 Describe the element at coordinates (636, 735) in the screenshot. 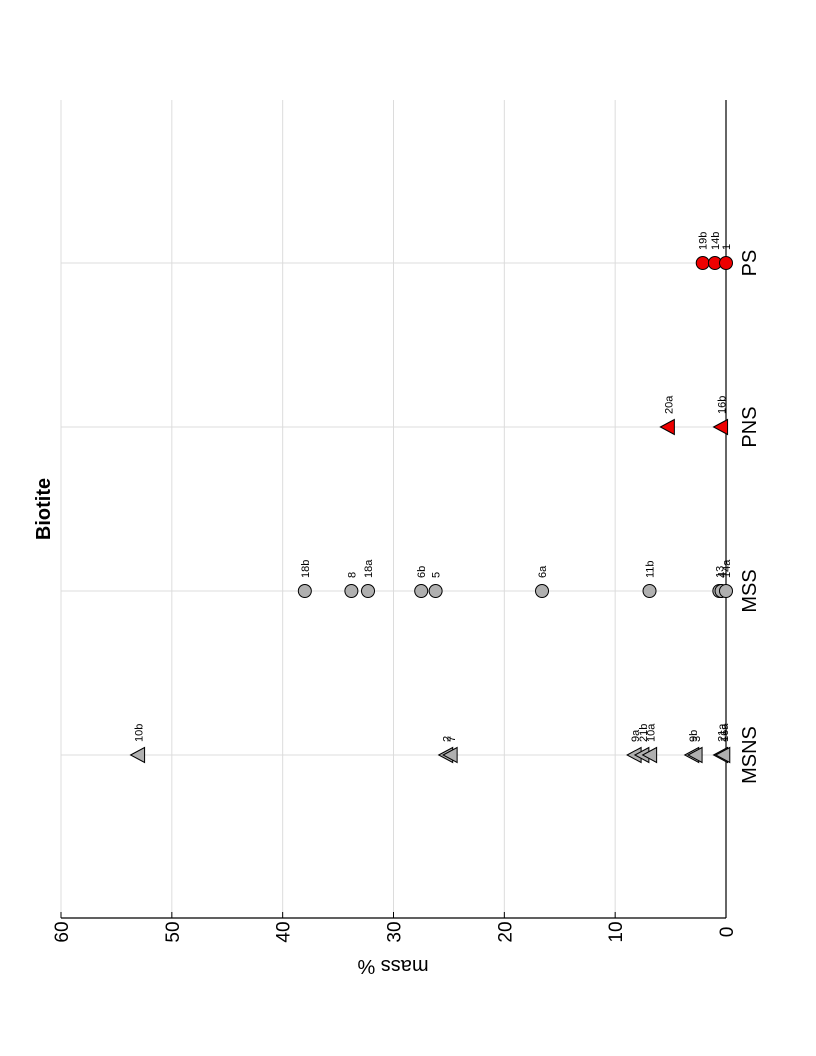

I see `point-label-9a: 9a` at that location.